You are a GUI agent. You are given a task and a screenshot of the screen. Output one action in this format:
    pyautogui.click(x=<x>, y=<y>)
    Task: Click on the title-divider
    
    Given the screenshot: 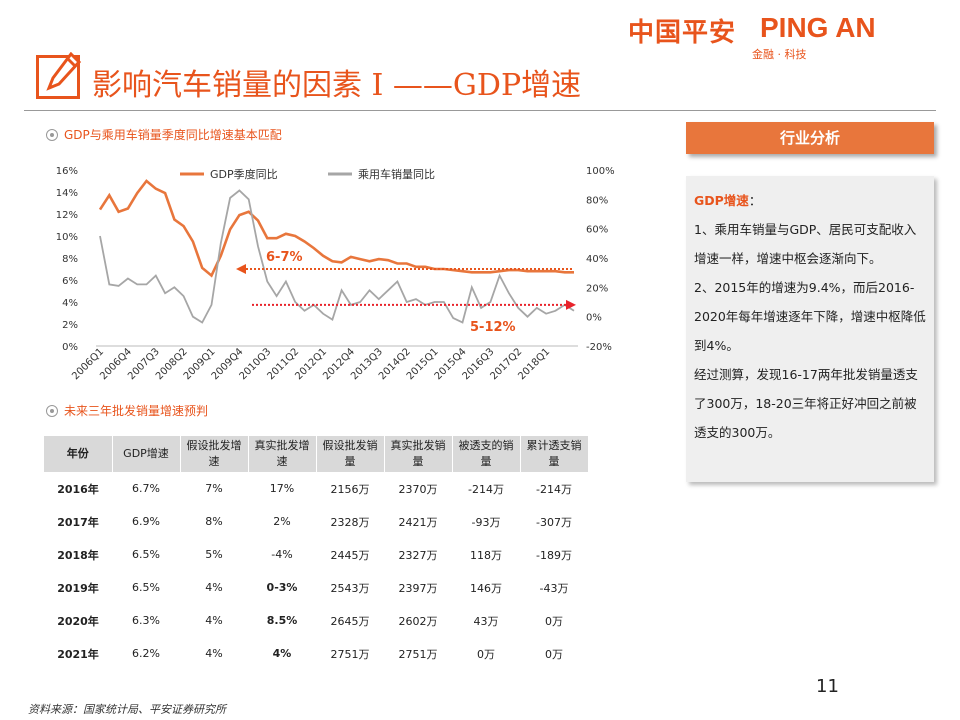 What is the action you would take?
    pyautogui.click(x=480, y=110)
    